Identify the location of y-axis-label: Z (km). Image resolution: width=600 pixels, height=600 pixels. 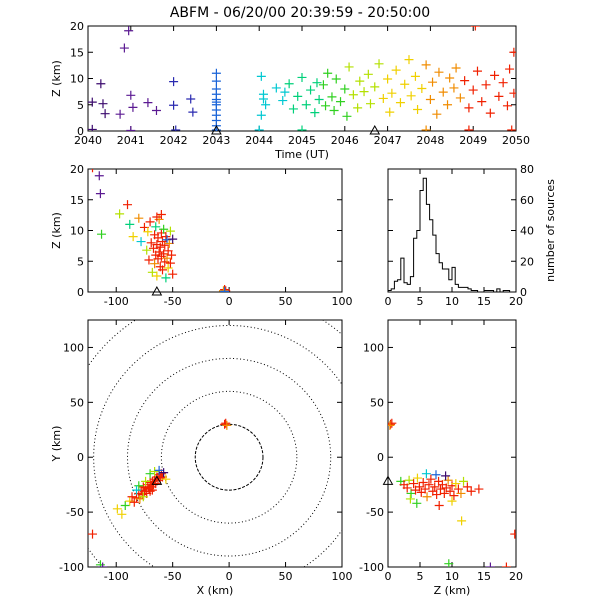
(56, 78).